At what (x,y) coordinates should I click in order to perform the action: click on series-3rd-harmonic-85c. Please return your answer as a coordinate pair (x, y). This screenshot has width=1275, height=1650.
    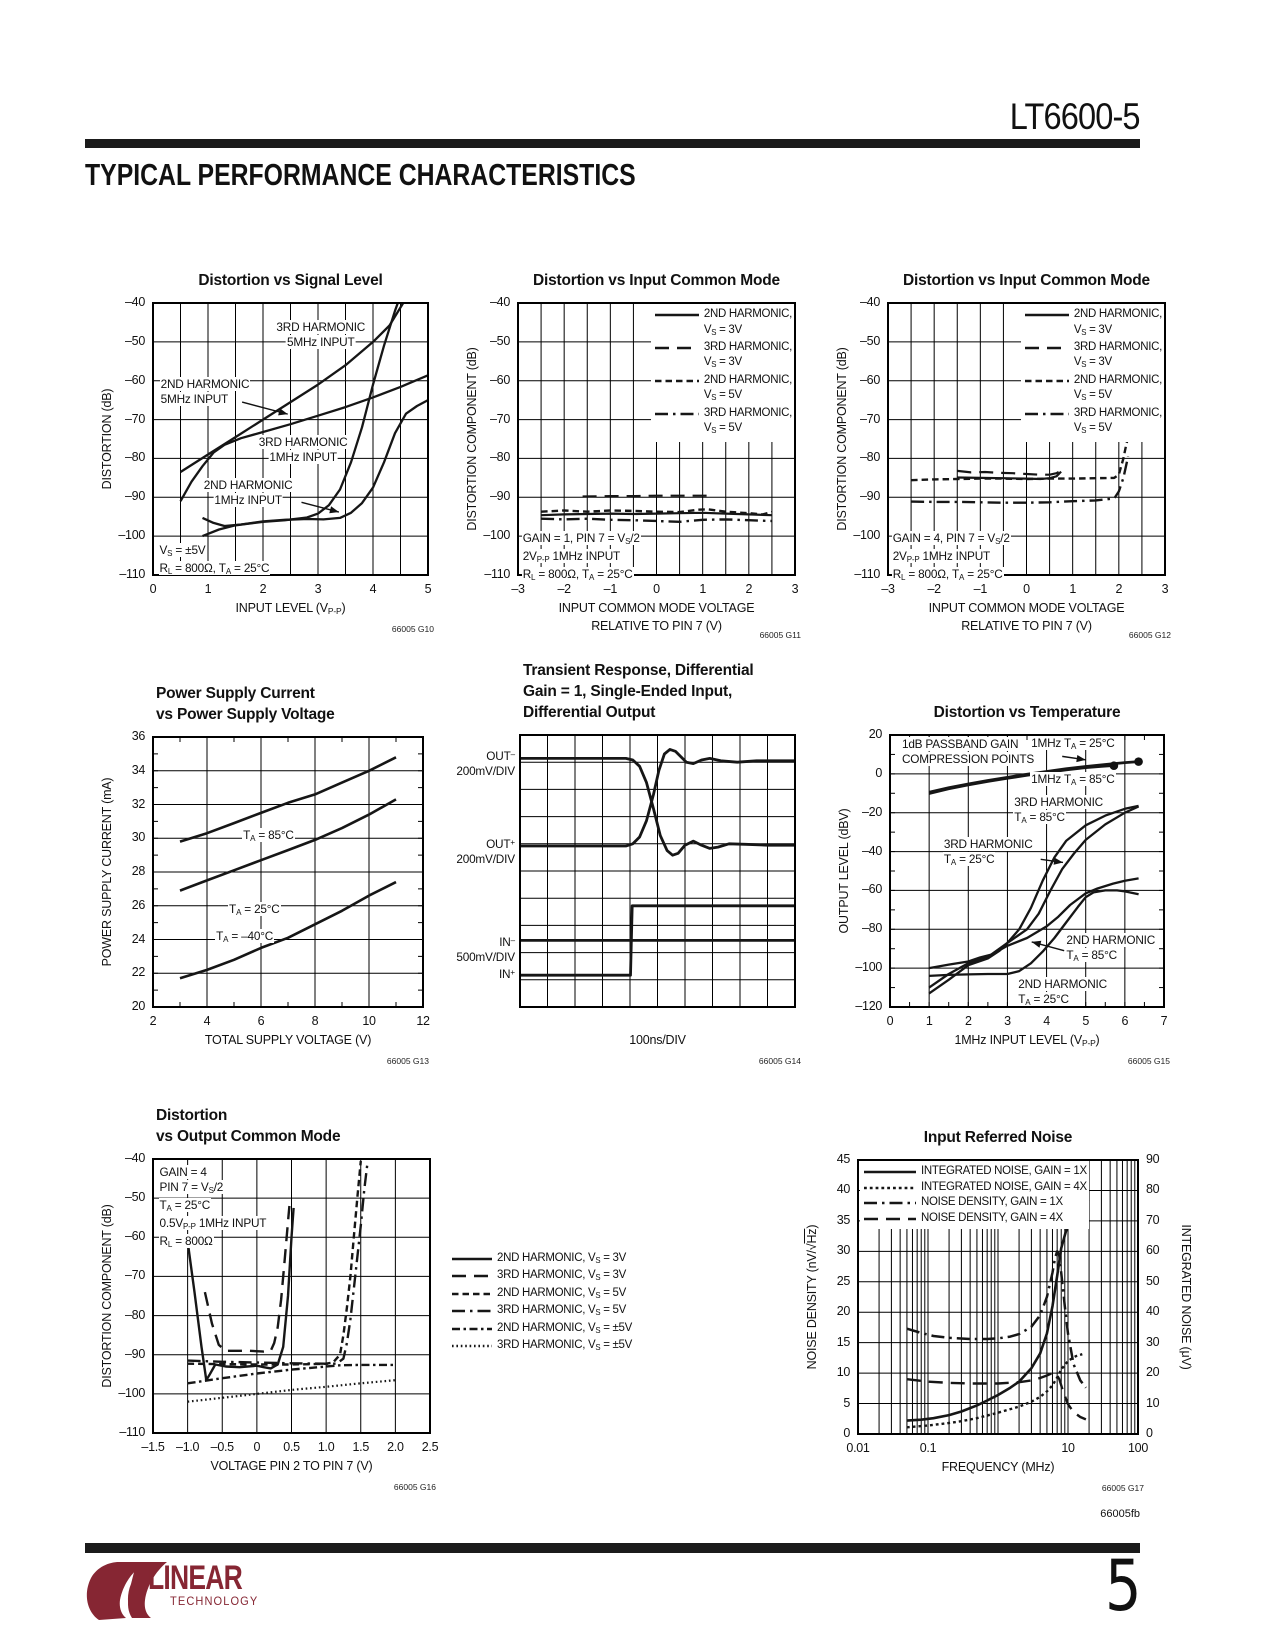
    Looking at the image, I should click on (1033, 899).